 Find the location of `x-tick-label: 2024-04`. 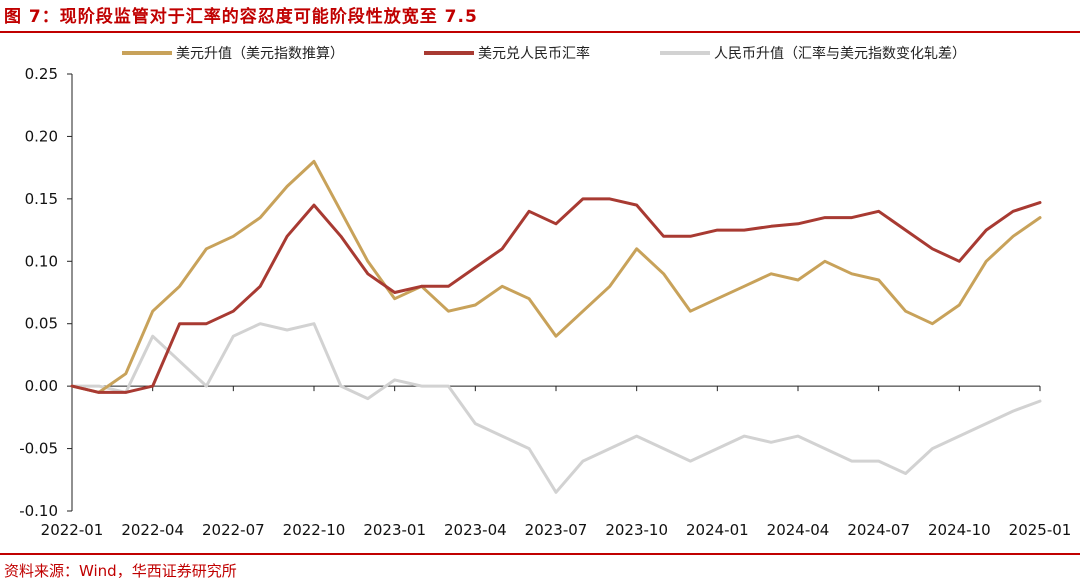

x-tick-label: 2024-04 is located at coordinates (798, 530).